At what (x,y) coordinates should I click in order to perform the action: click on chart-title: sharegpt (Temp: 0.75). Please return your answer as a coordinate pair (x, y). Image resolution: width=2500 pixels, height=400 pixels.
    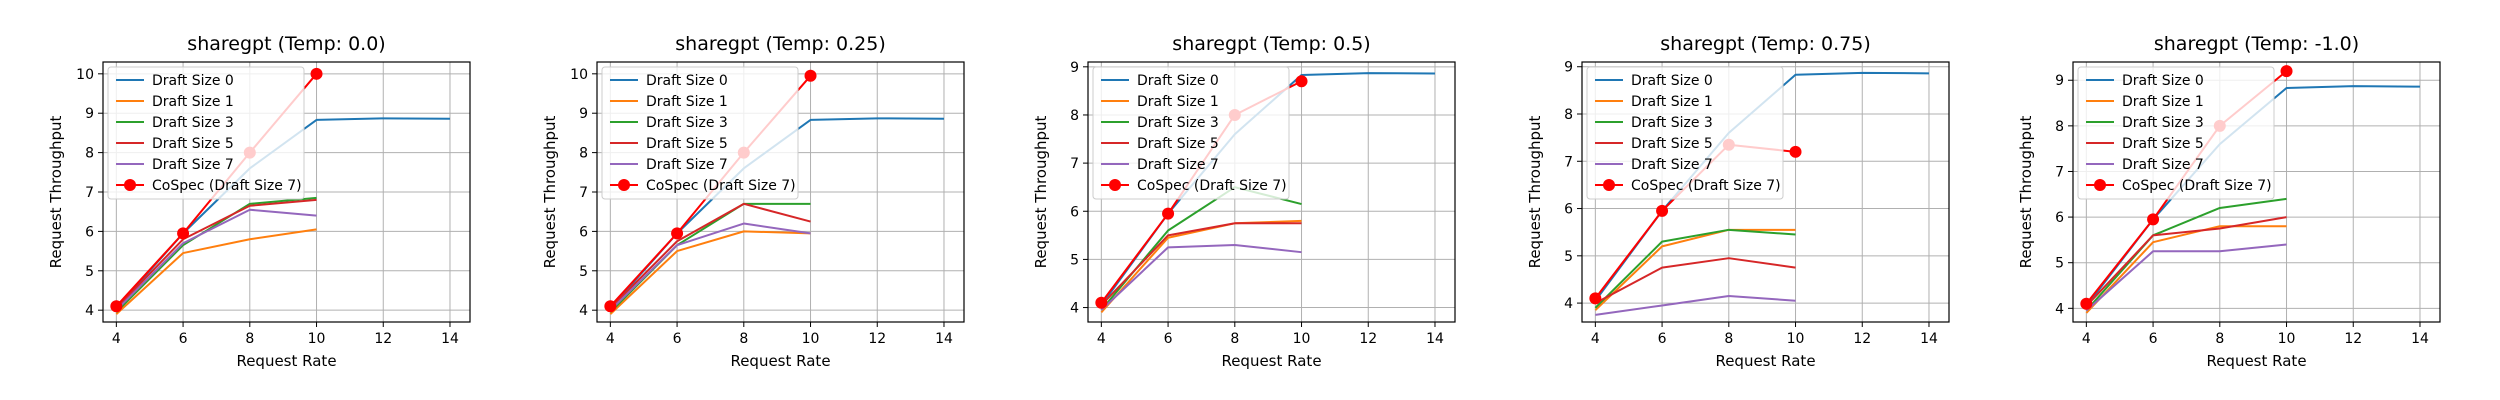
    Looking at the image, I should click on (1765, 44).